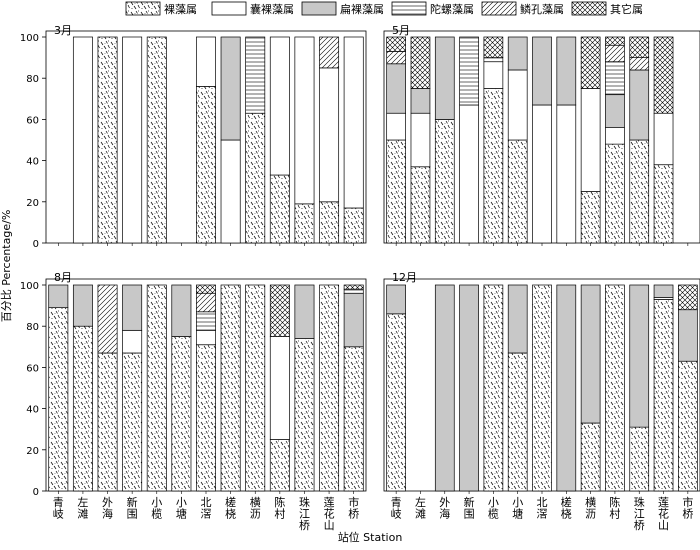 The width and height of the screenshot is (700, 550). Describe the element at coordinates (6, 266) in the screenshot. I see `y-axis-title: 百分比 Percentage/%` at that location.